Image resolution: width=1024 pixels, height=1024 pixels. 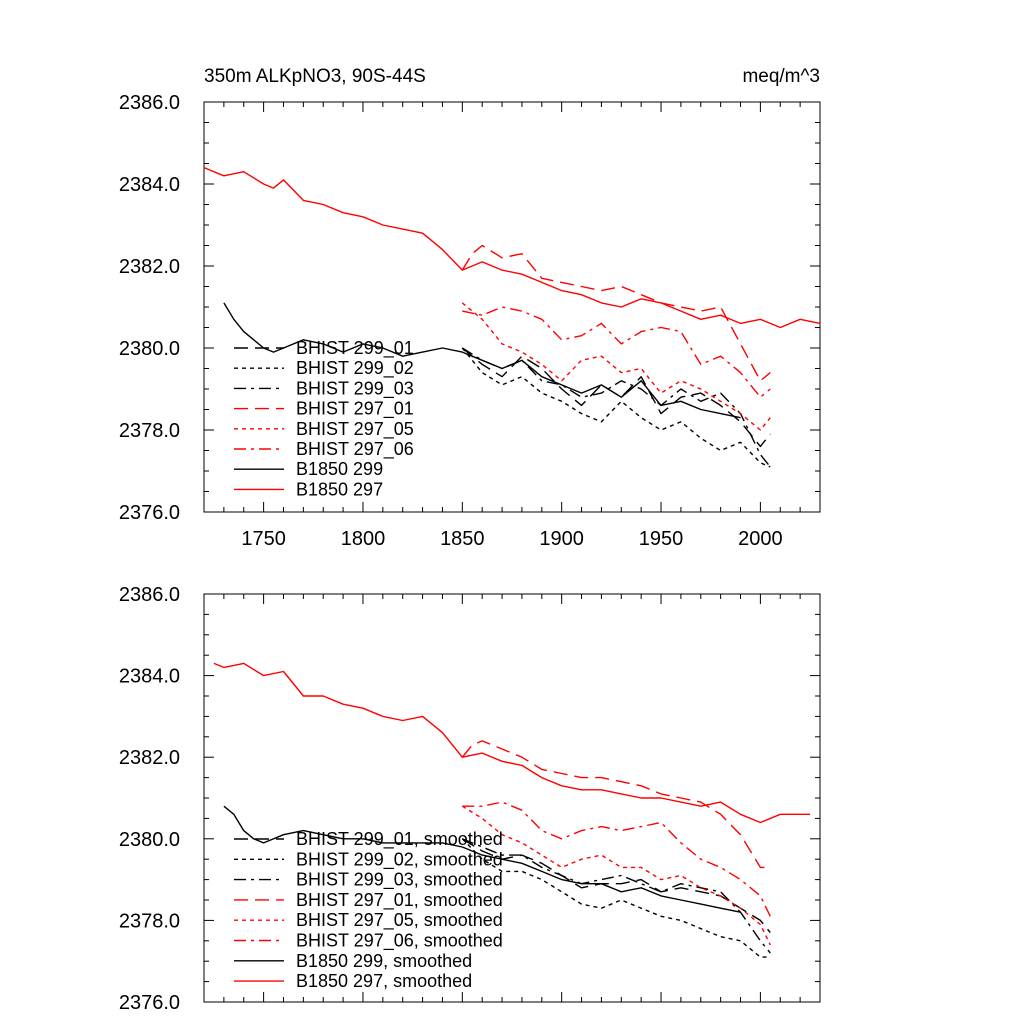 I want to click on x-tick-label: 1750, so click(x=263, y=539).